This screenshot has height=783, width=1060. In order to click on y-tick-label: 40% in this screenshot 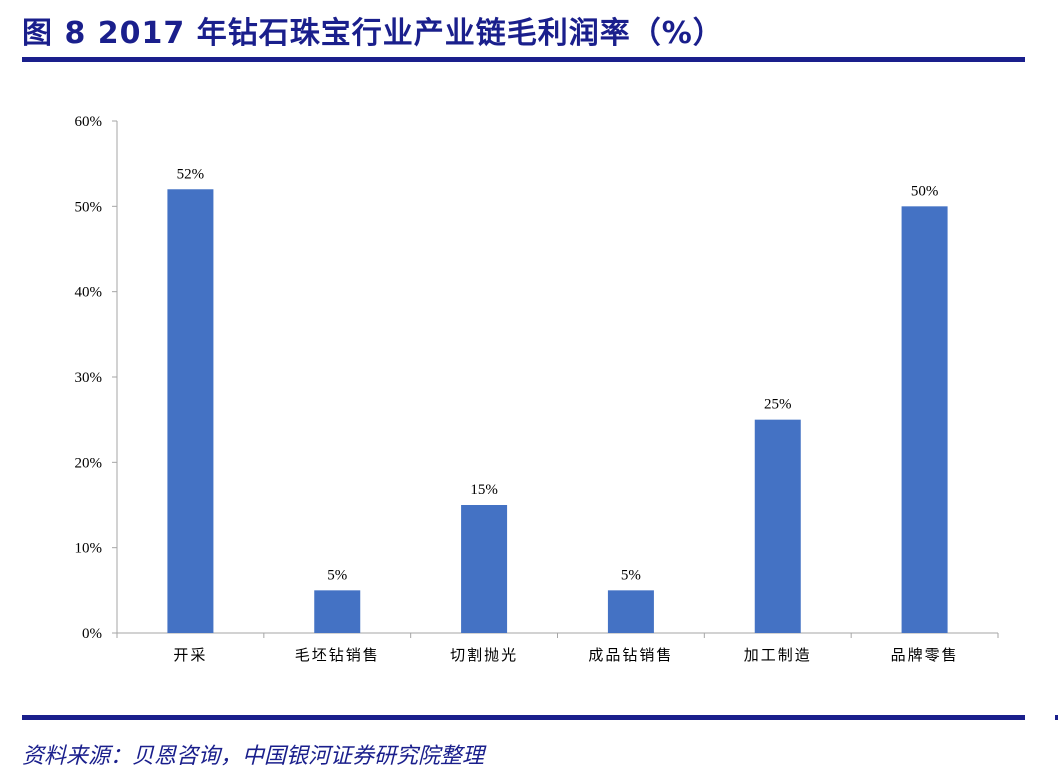, I will do `click(89, 293)`.